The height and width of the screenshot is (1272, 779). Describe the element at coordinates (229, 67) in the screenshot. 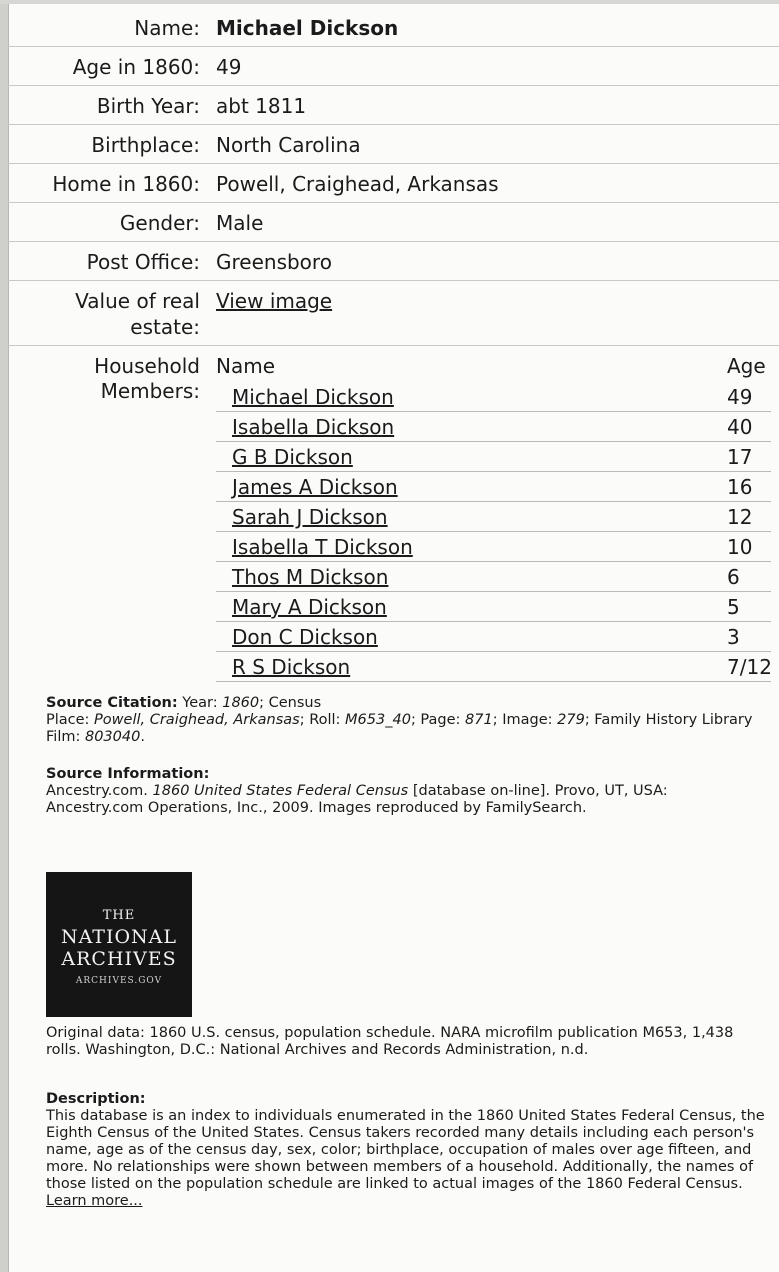

I see `age-value: 49` at that location.